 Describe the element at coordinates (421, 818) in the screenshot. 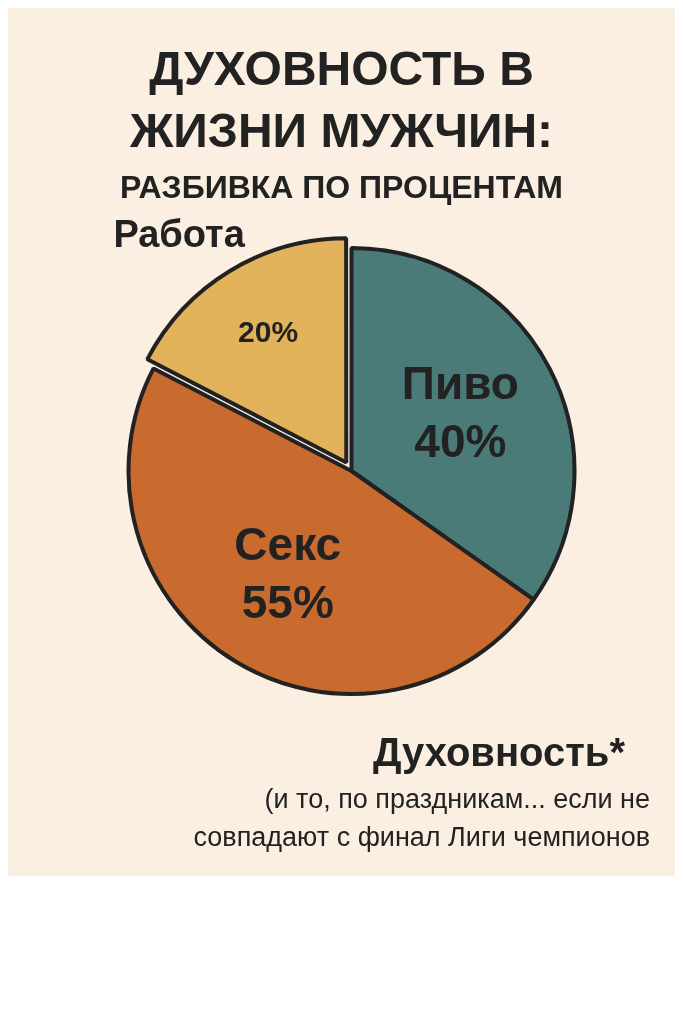

I see `text: (и то, по праздникам... если не совпадают с финал Лиги чемпионов` at that location.